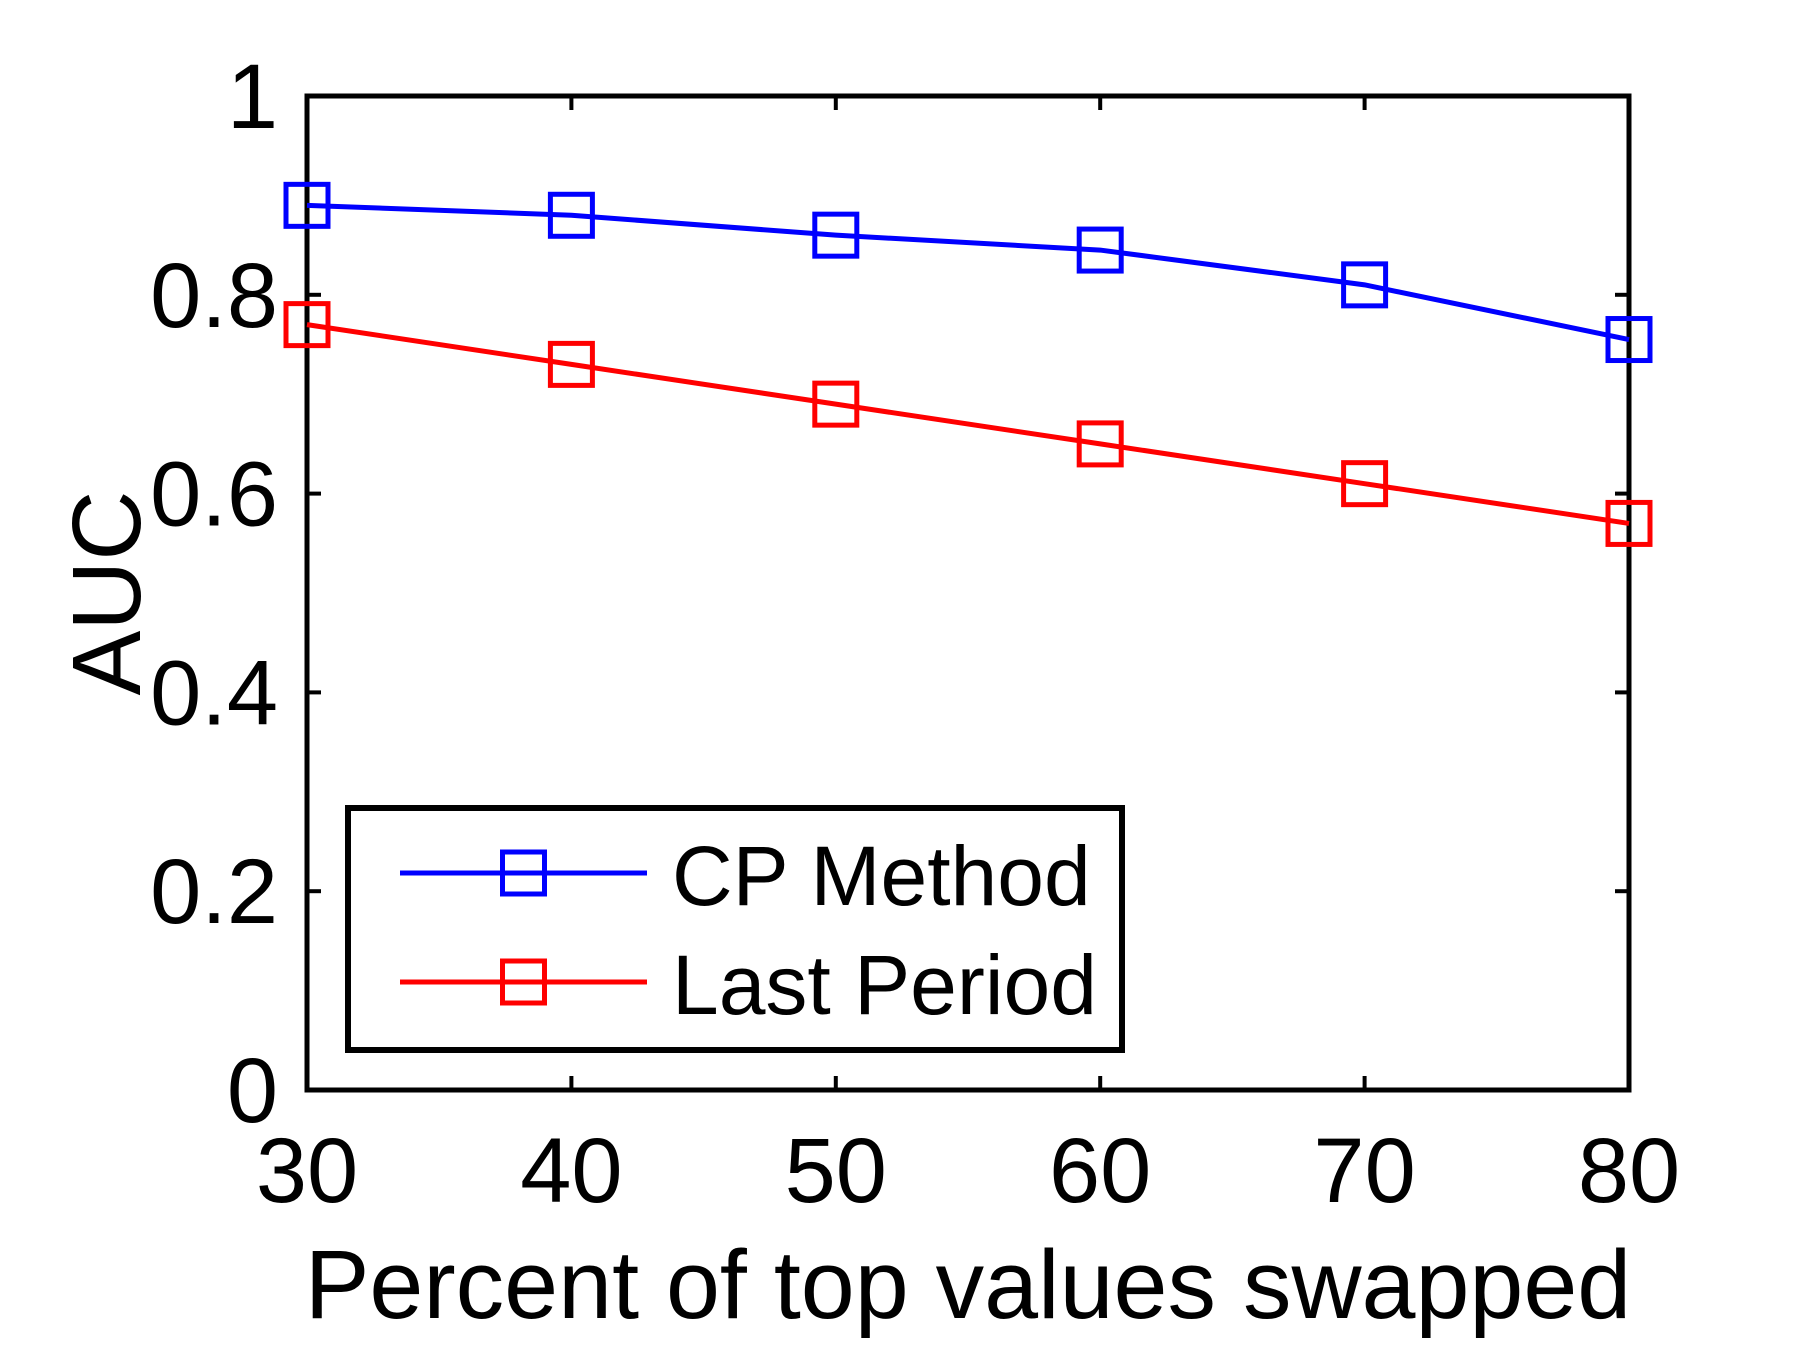 The height and width of the screenshot is (1353, 1800). Describe the element at coordinates (968, 1284) in the screenshot. I see `x-axis-label: Percent of top values swapped` at that location.